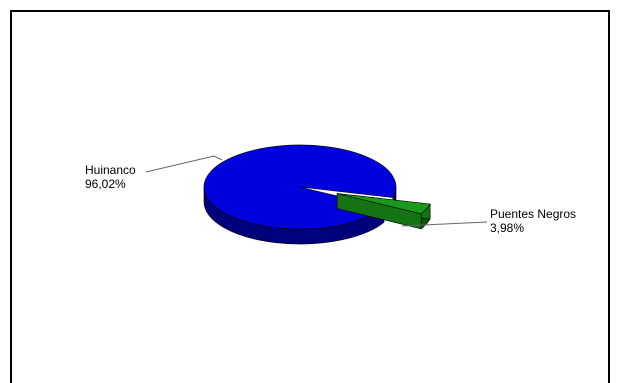  Describe the element at coordinates (184, 164) in the screenshot. I see `leader-line-huinanco` at that location.